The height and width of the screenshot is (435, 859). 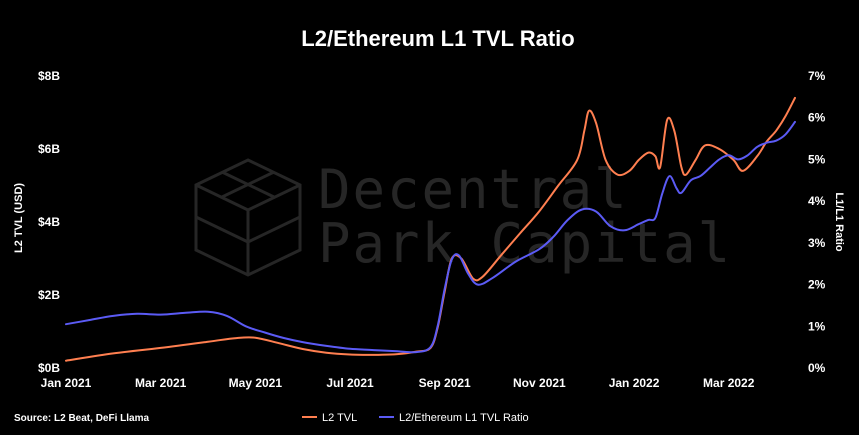 What do you see at coordinates (445, 383) in the screenshot?
I see `x-tick-label: Sep 2021` at bounding box center [445, 383].